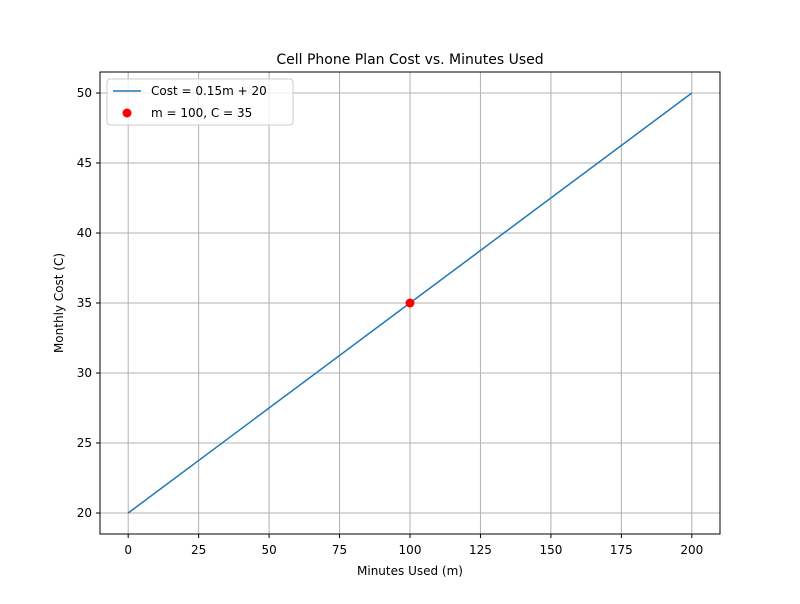 This screenshot has height=604, width=800. I want to click on y-tick-label: 45, so click(84, 163).